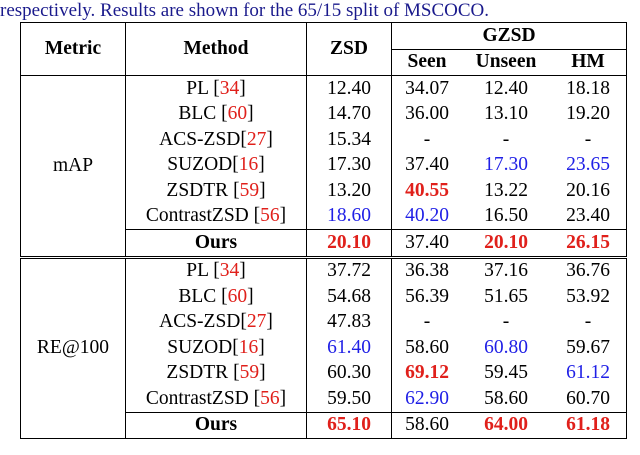 This screenshot has height=455, width=640. What do you see at coordinates (506, 216) in the screenshot?
I see `value-cell: 16.50` at bounding box center [506, 216].